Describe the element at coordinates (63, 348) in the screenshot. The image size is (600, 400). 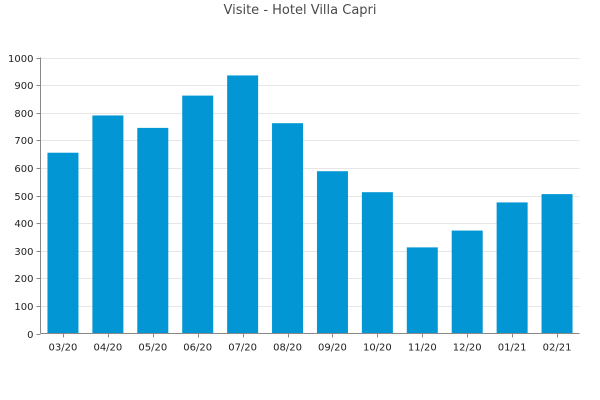
I see `x-tick-label: 03/20` at that location.